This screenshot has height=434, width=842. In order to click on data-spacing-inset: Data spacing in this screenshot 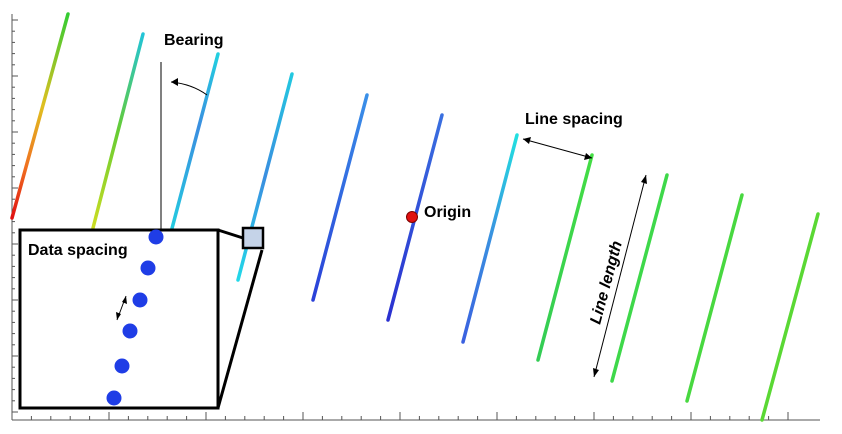, I will do `click(141, 318)`.